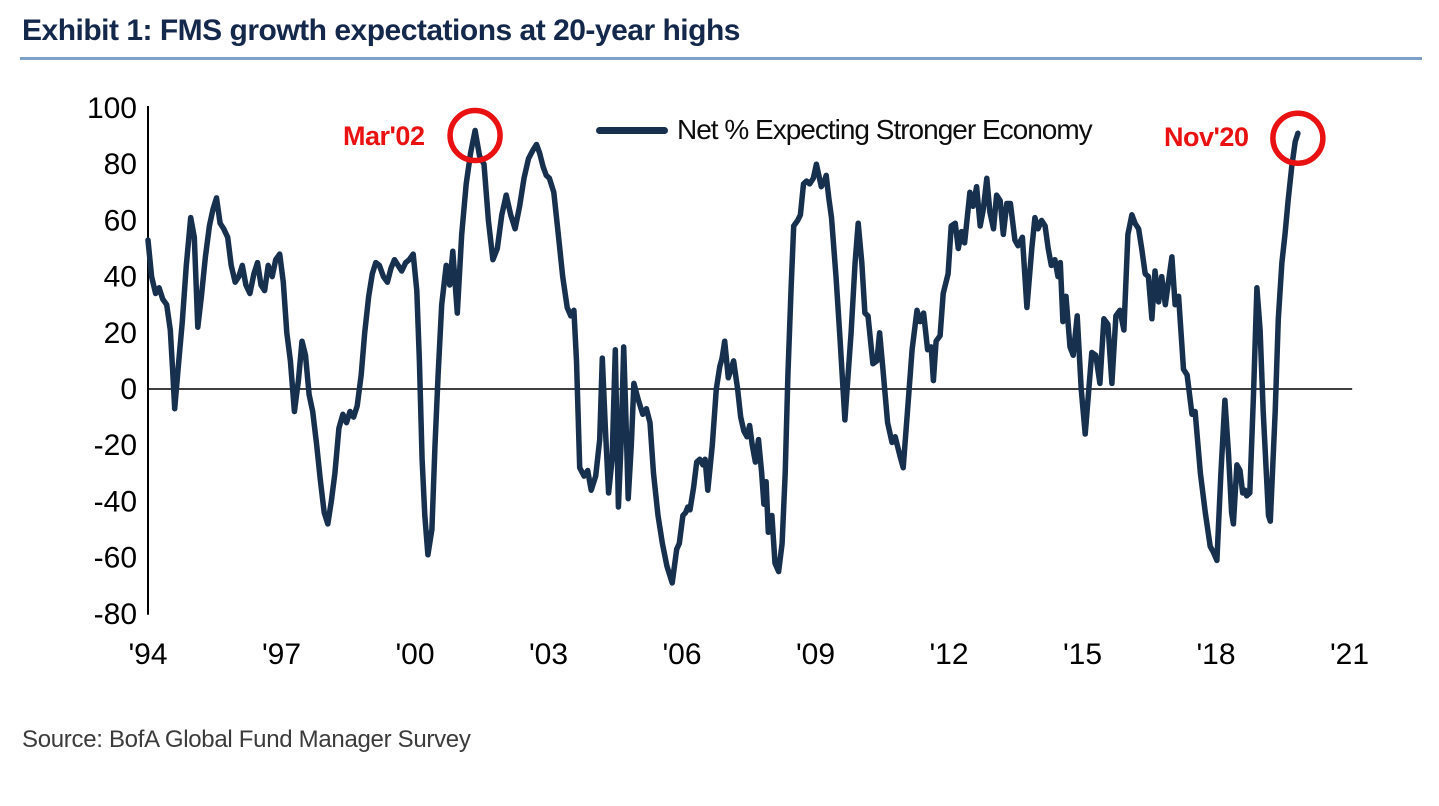 This screenshot has height=806, width=1439. I want to click on y-tick-label: -60, so click(115, 558).